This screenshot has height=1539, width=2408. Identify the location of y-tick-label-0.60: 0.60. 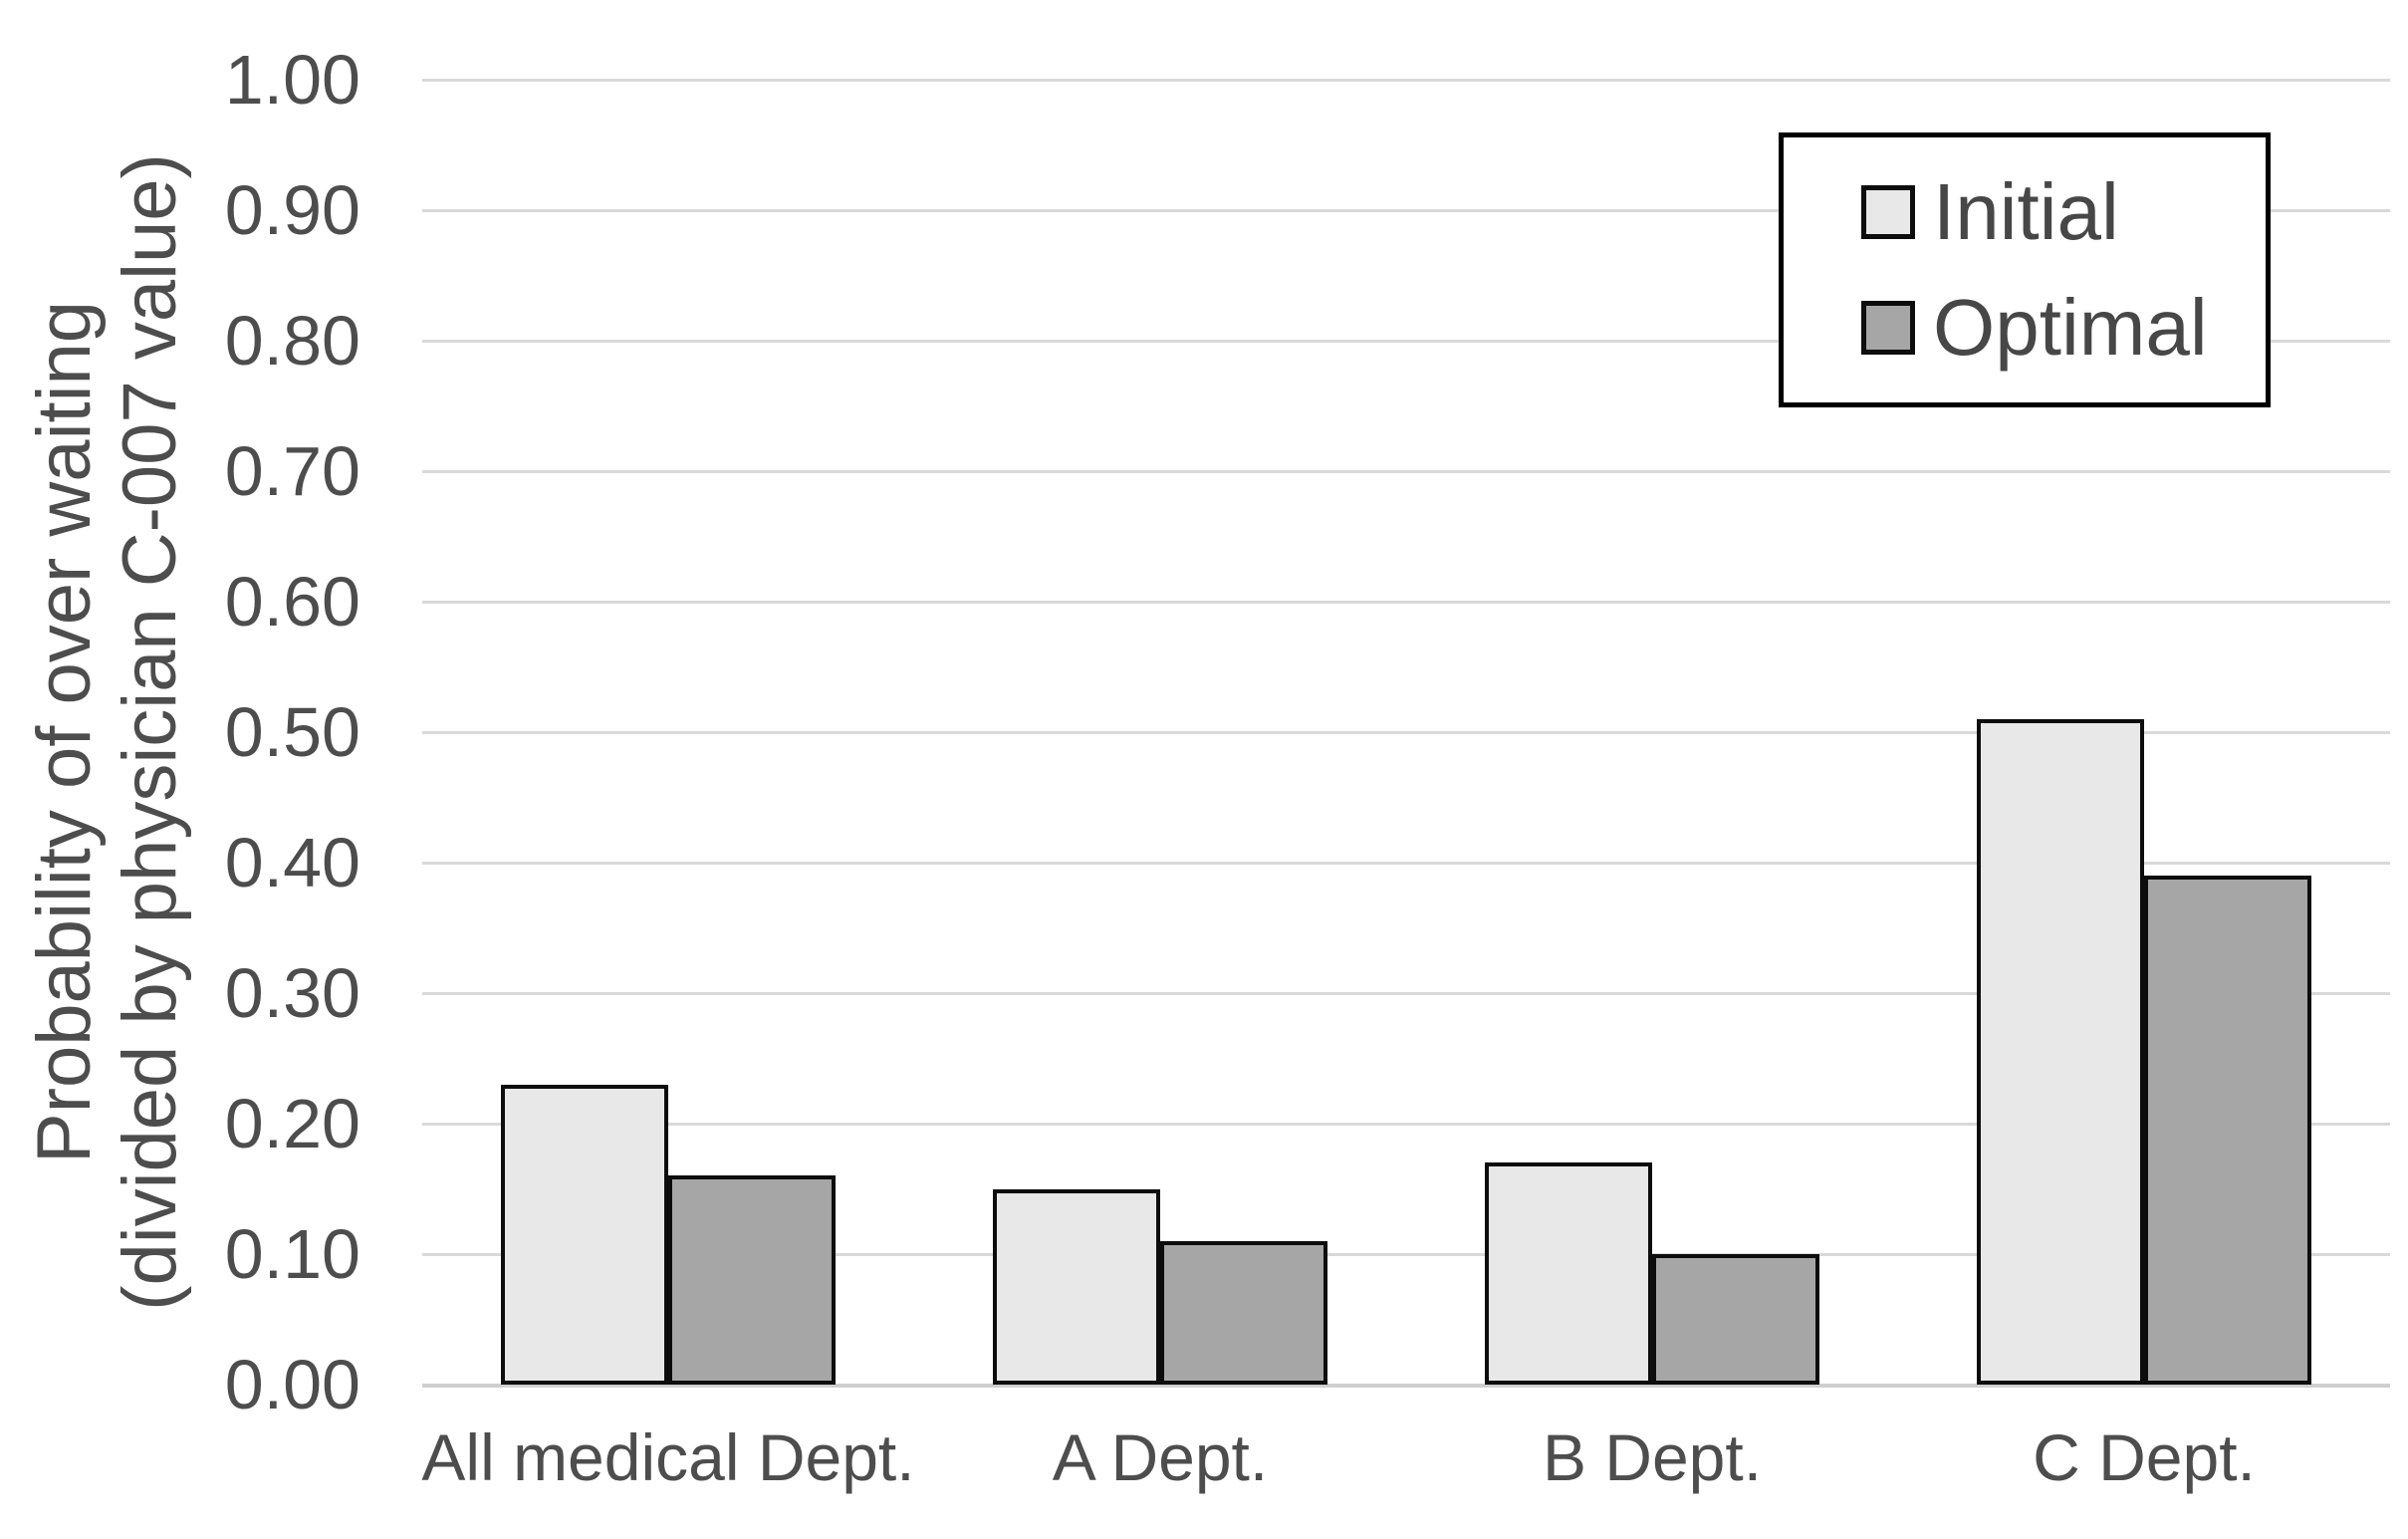
(292, 602).